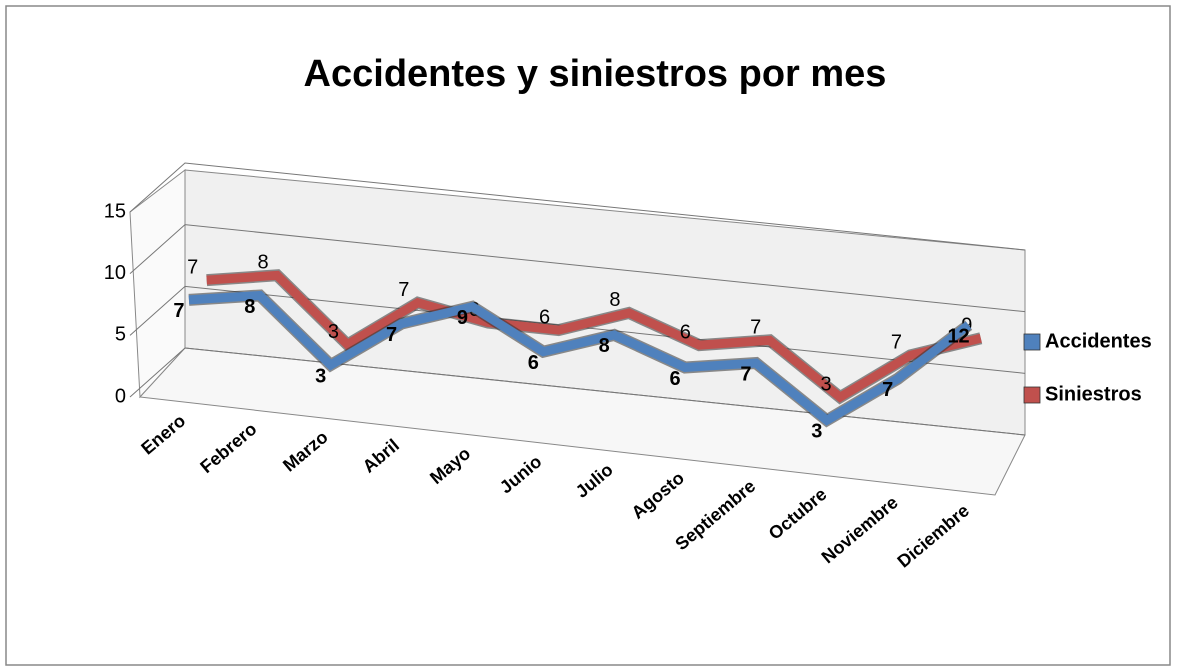 The width and height of the screenshot is (1177, 672). Describe the element at coordinates (115, 211) in the screenshot. I see `y-tick-label: 15` at that location.